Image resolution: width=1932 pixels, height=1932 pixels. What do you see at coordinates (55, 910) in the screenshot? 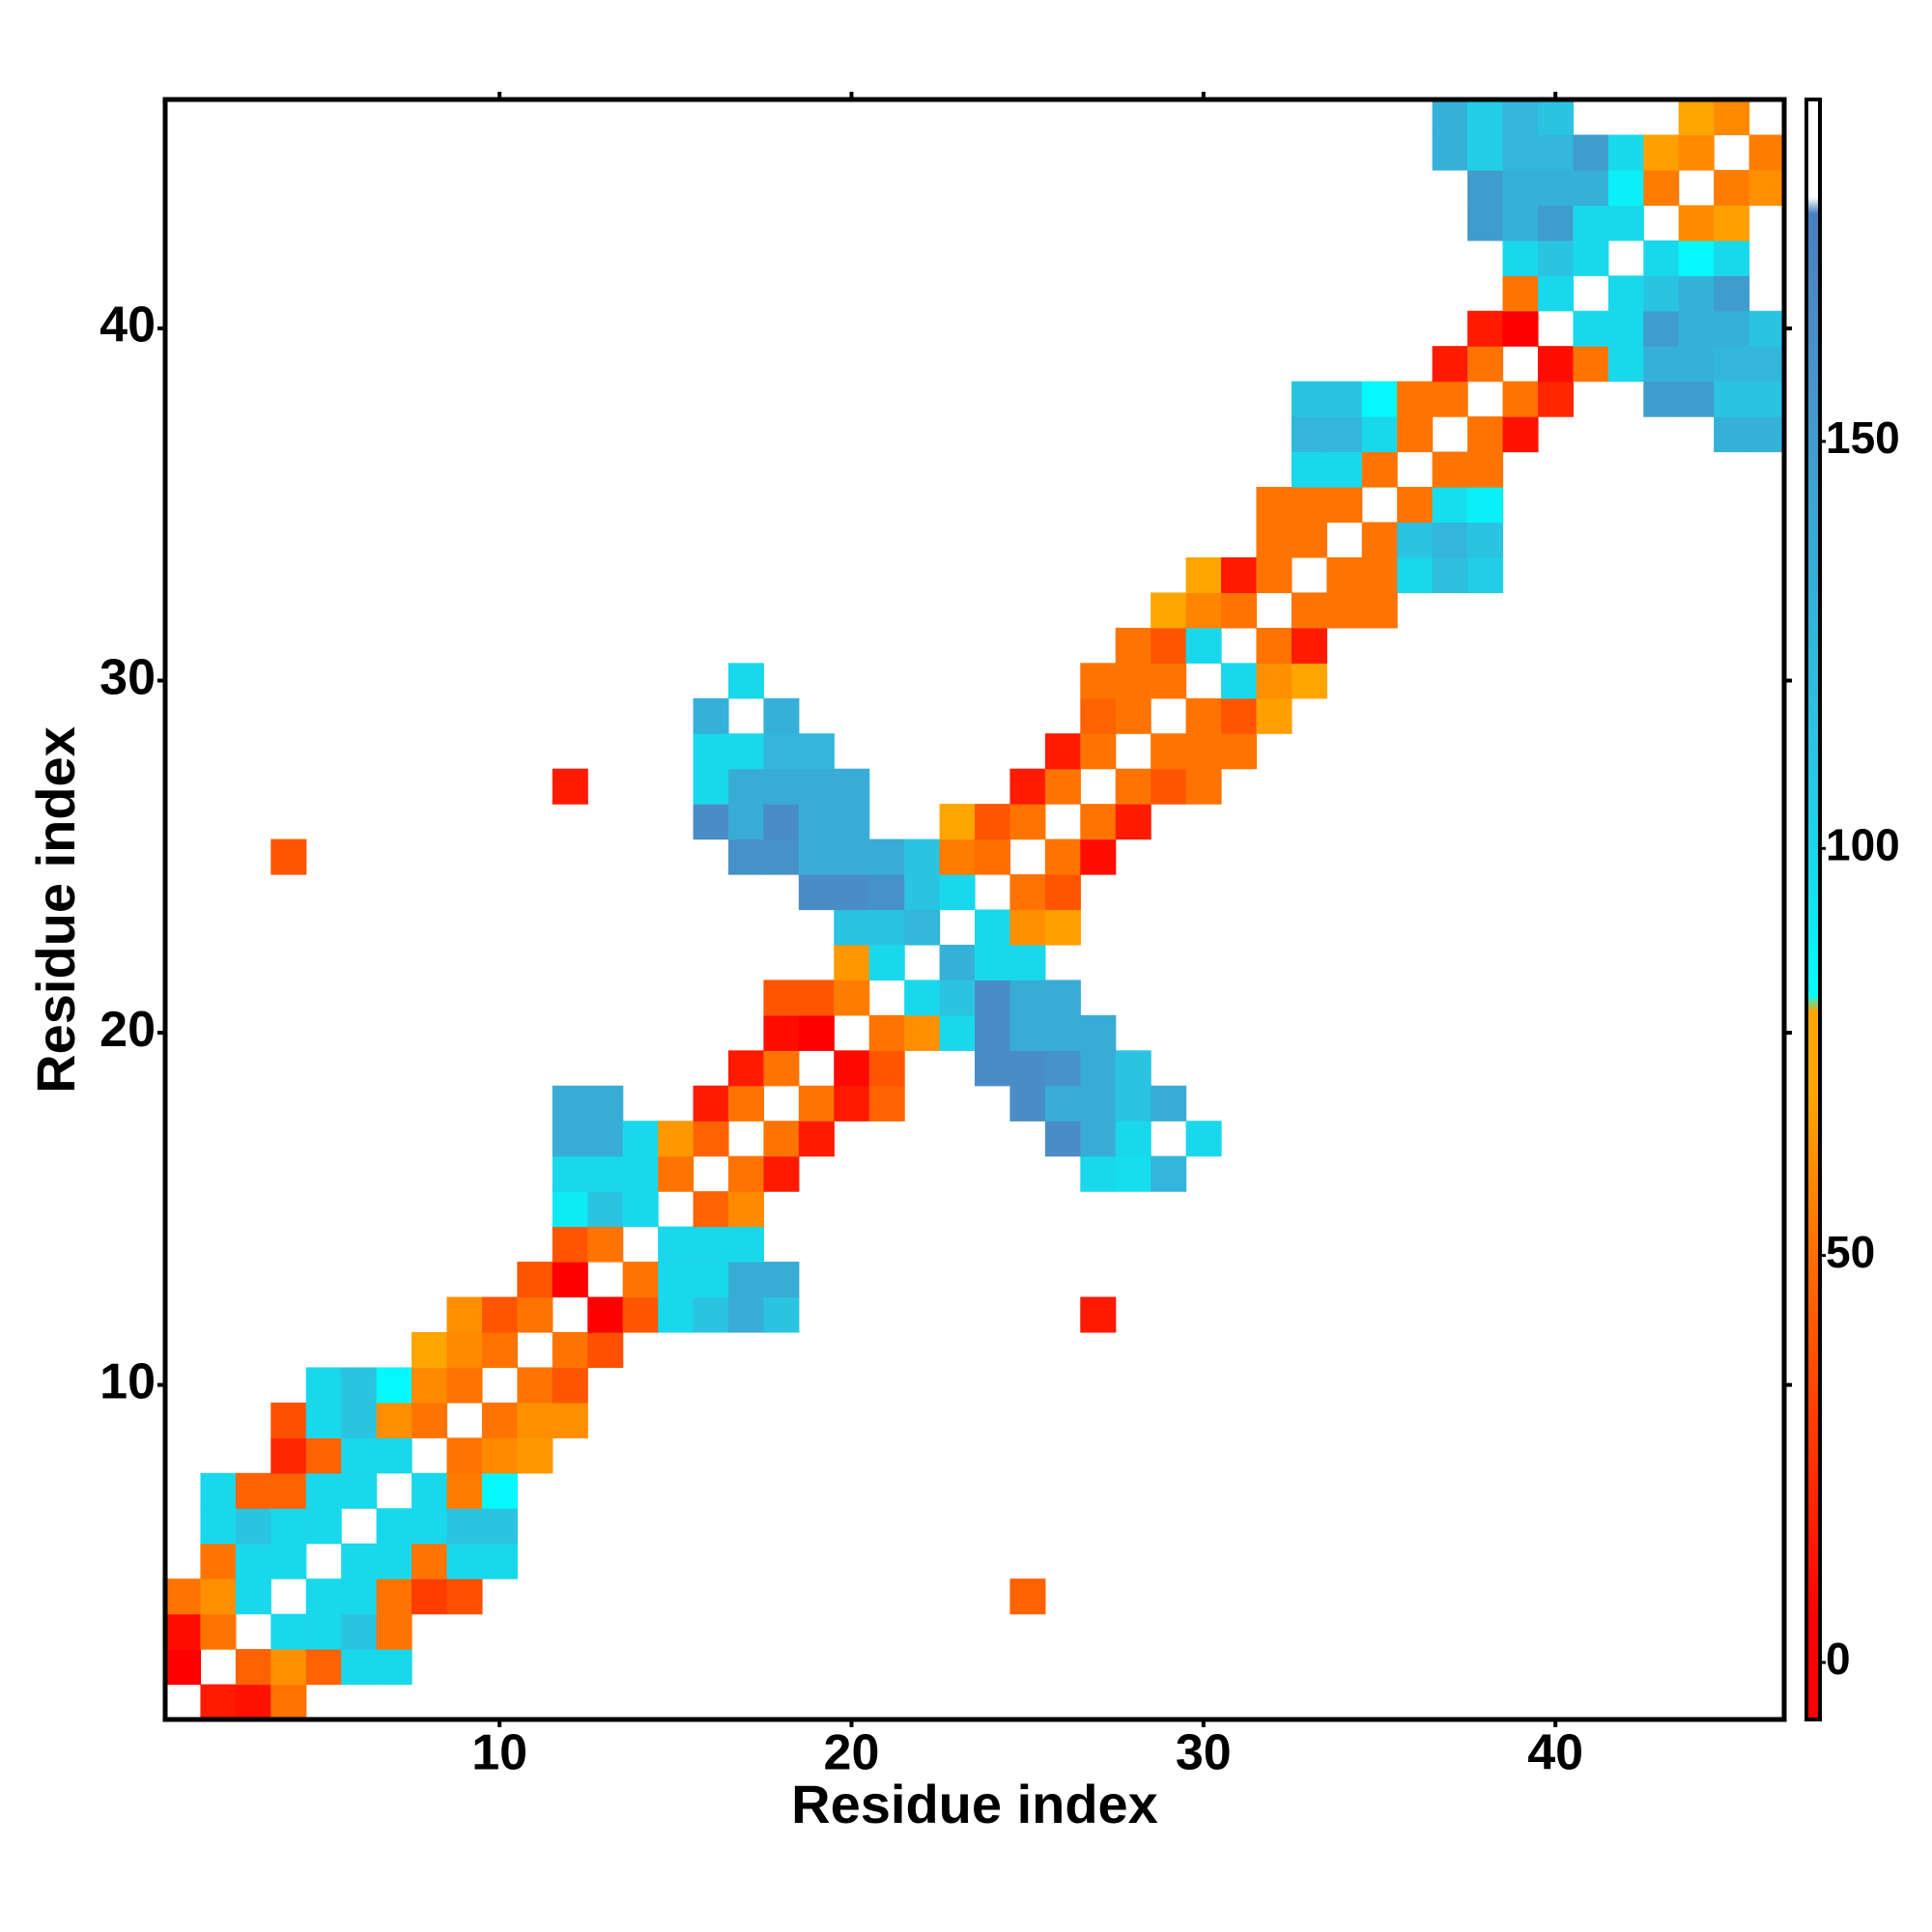
I see `y-axis-label: Residue index` at bounding box center [55, 910].